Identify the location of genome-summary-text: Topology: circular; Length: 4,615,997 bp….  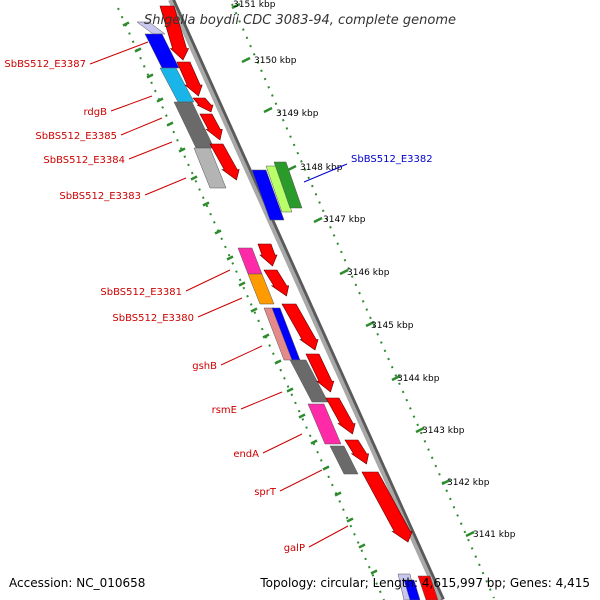
(424, 583).